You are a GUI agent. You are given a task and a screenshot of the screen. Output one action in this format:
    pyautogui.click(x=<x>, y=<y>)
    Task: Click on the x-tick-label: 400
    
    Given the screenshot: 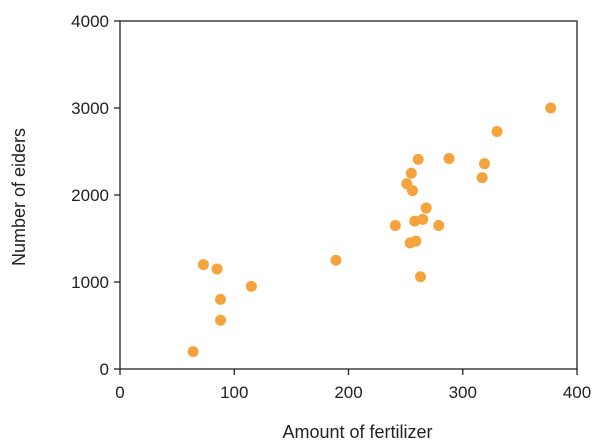 What is the action you would take?
    pyautogui.click(x=577, y=392)
    